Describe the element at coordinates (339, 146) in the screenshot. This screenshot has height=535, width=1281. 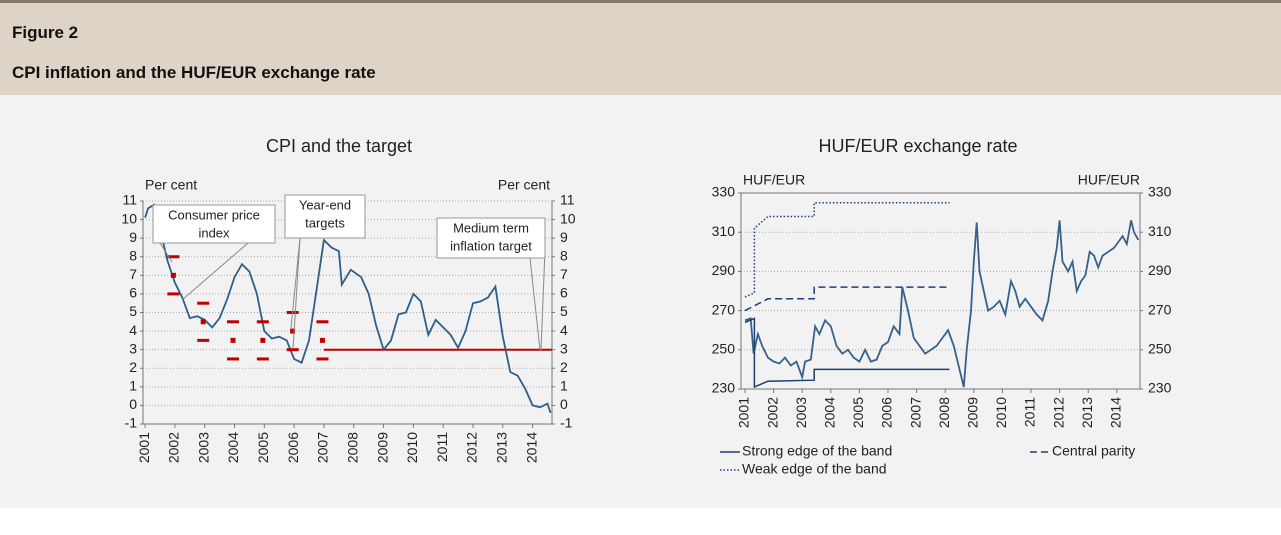
I see `chart-title: CPI and the target` at that location.